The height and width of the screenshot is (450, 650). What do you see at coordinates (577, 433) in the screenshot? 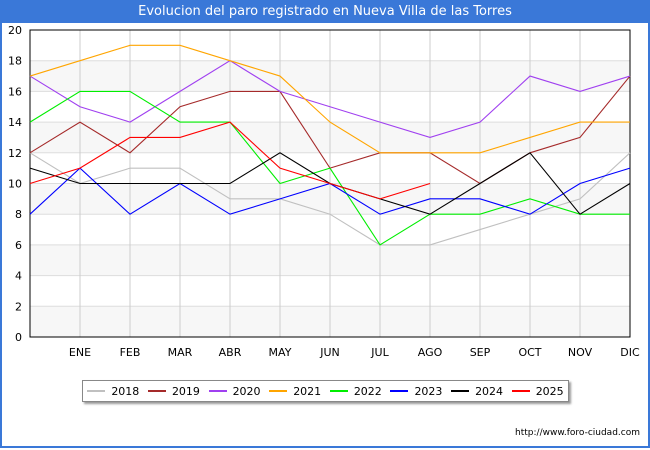
I see `source-url: http://www.foro-ciudad.com` at bounding box center [577, 433].